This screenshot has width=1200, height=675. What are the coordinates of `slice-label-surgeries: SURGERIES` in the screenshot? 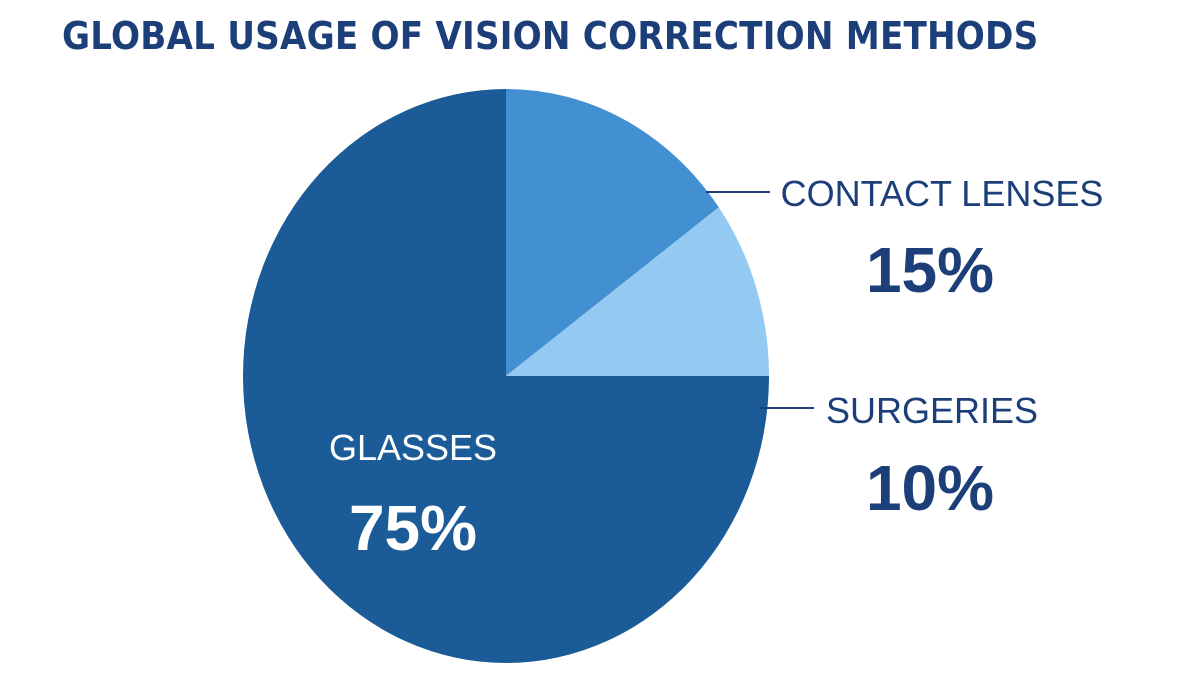 It's located at (932, 410).